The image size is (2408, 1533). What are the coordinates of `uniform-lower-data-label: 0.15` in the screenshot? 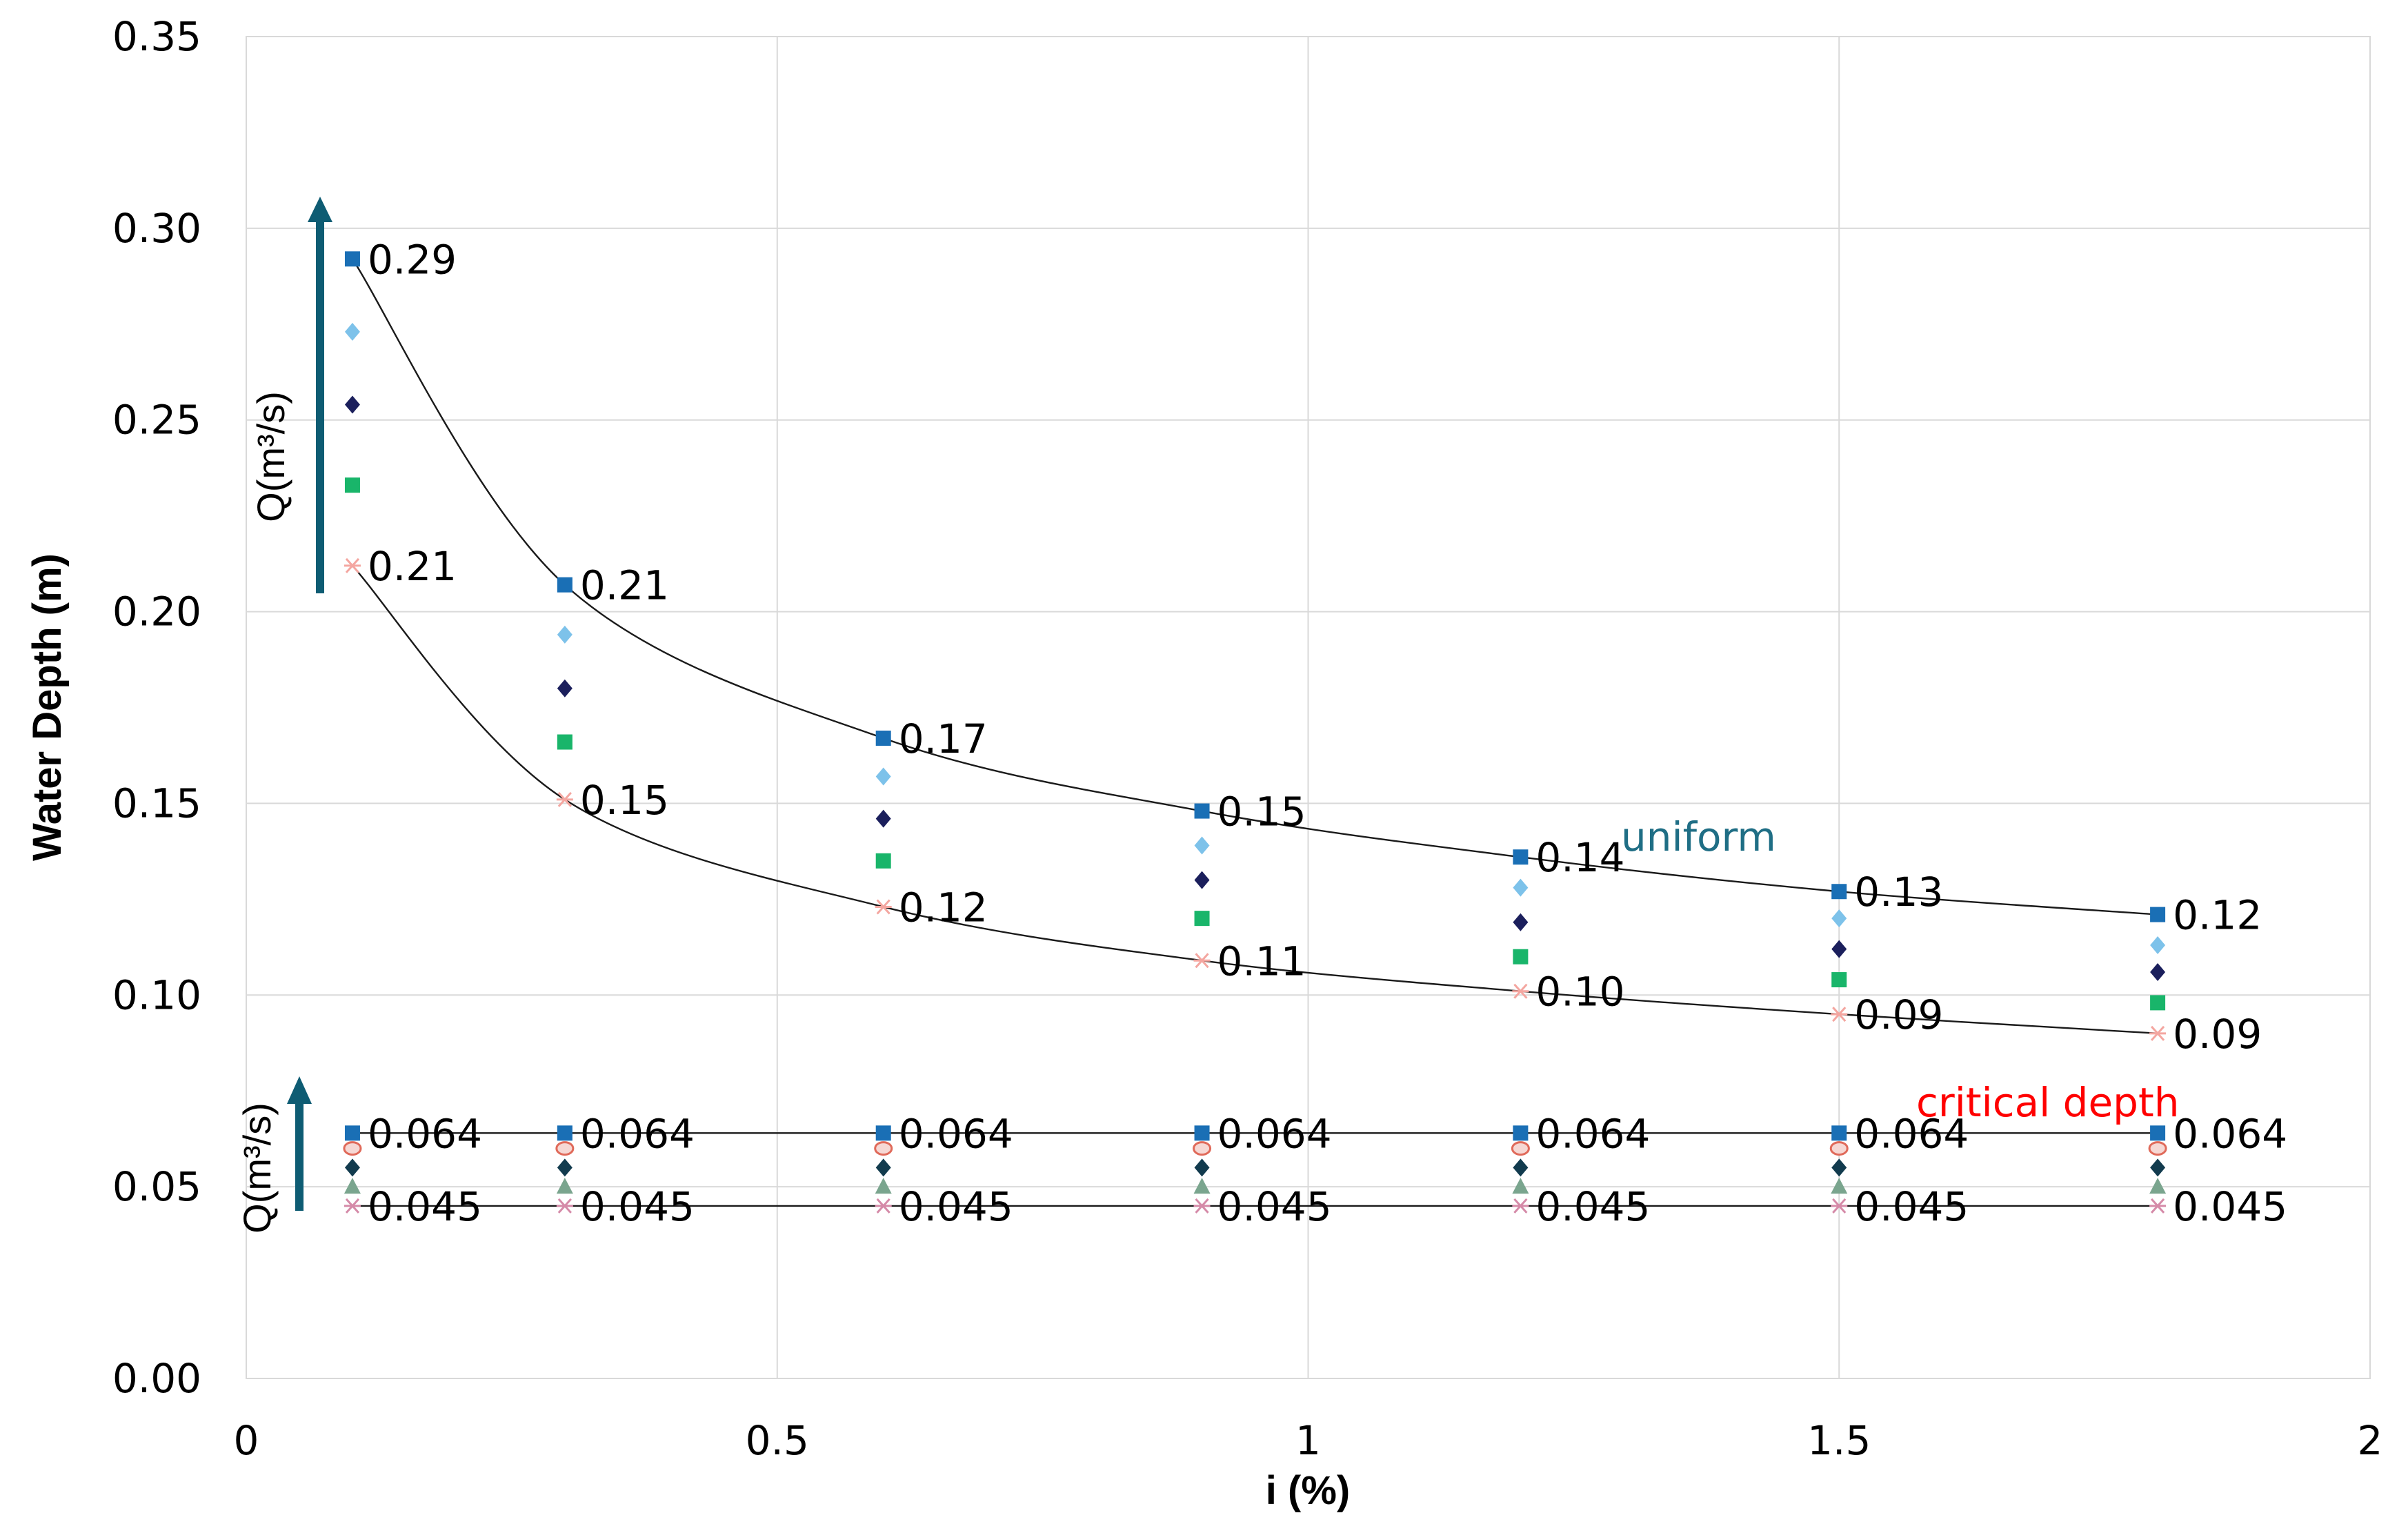 It's located at (624, 800).